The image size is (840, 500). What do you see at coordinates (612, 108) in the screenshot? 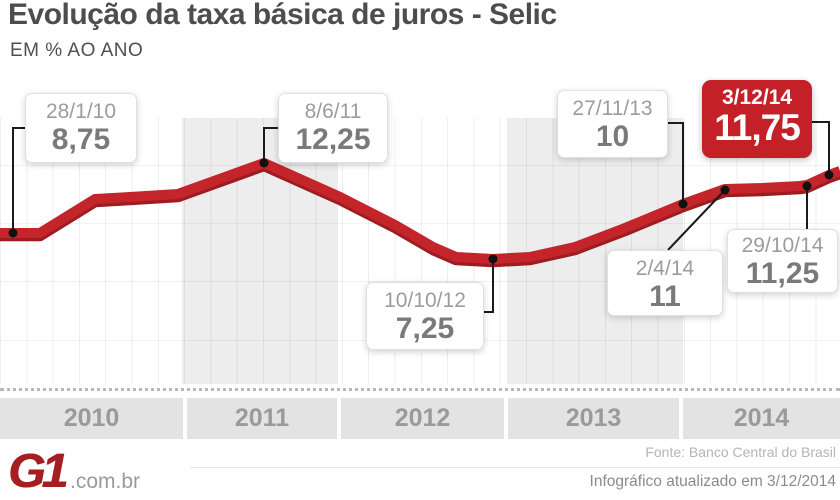
I see `callout-date: 27/11/13` at bounding box center [612, 108].